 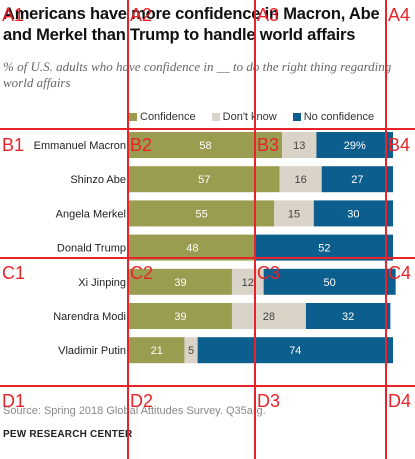 What do you see at coordinates (14, 273) in the screenshot?
I see `grid-cell-label-c1: C1` at bounding box center [14, 273].